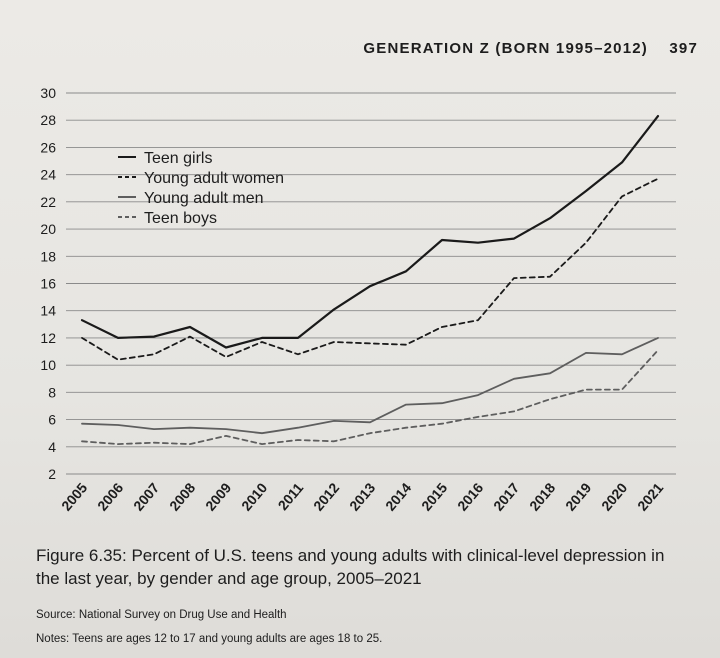 This screenshot has width=720, height=658. What do you see at coordinates (506, 496) in the screenshot?
I see `x-tick-label: 2017` at bounding box center [506, 496].